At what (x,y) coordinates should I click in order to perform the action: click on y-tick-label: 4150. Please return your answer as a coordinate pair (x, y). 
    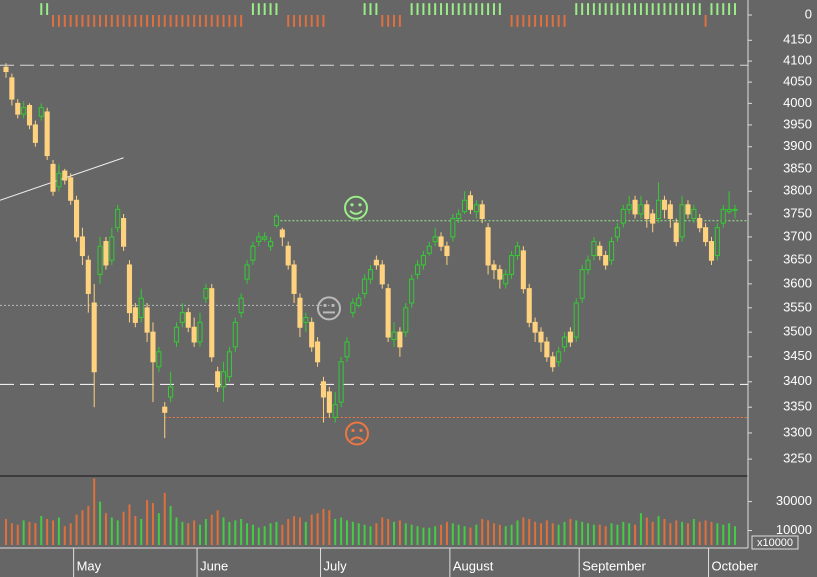
    Looking at the image, I should click on (797, 39).